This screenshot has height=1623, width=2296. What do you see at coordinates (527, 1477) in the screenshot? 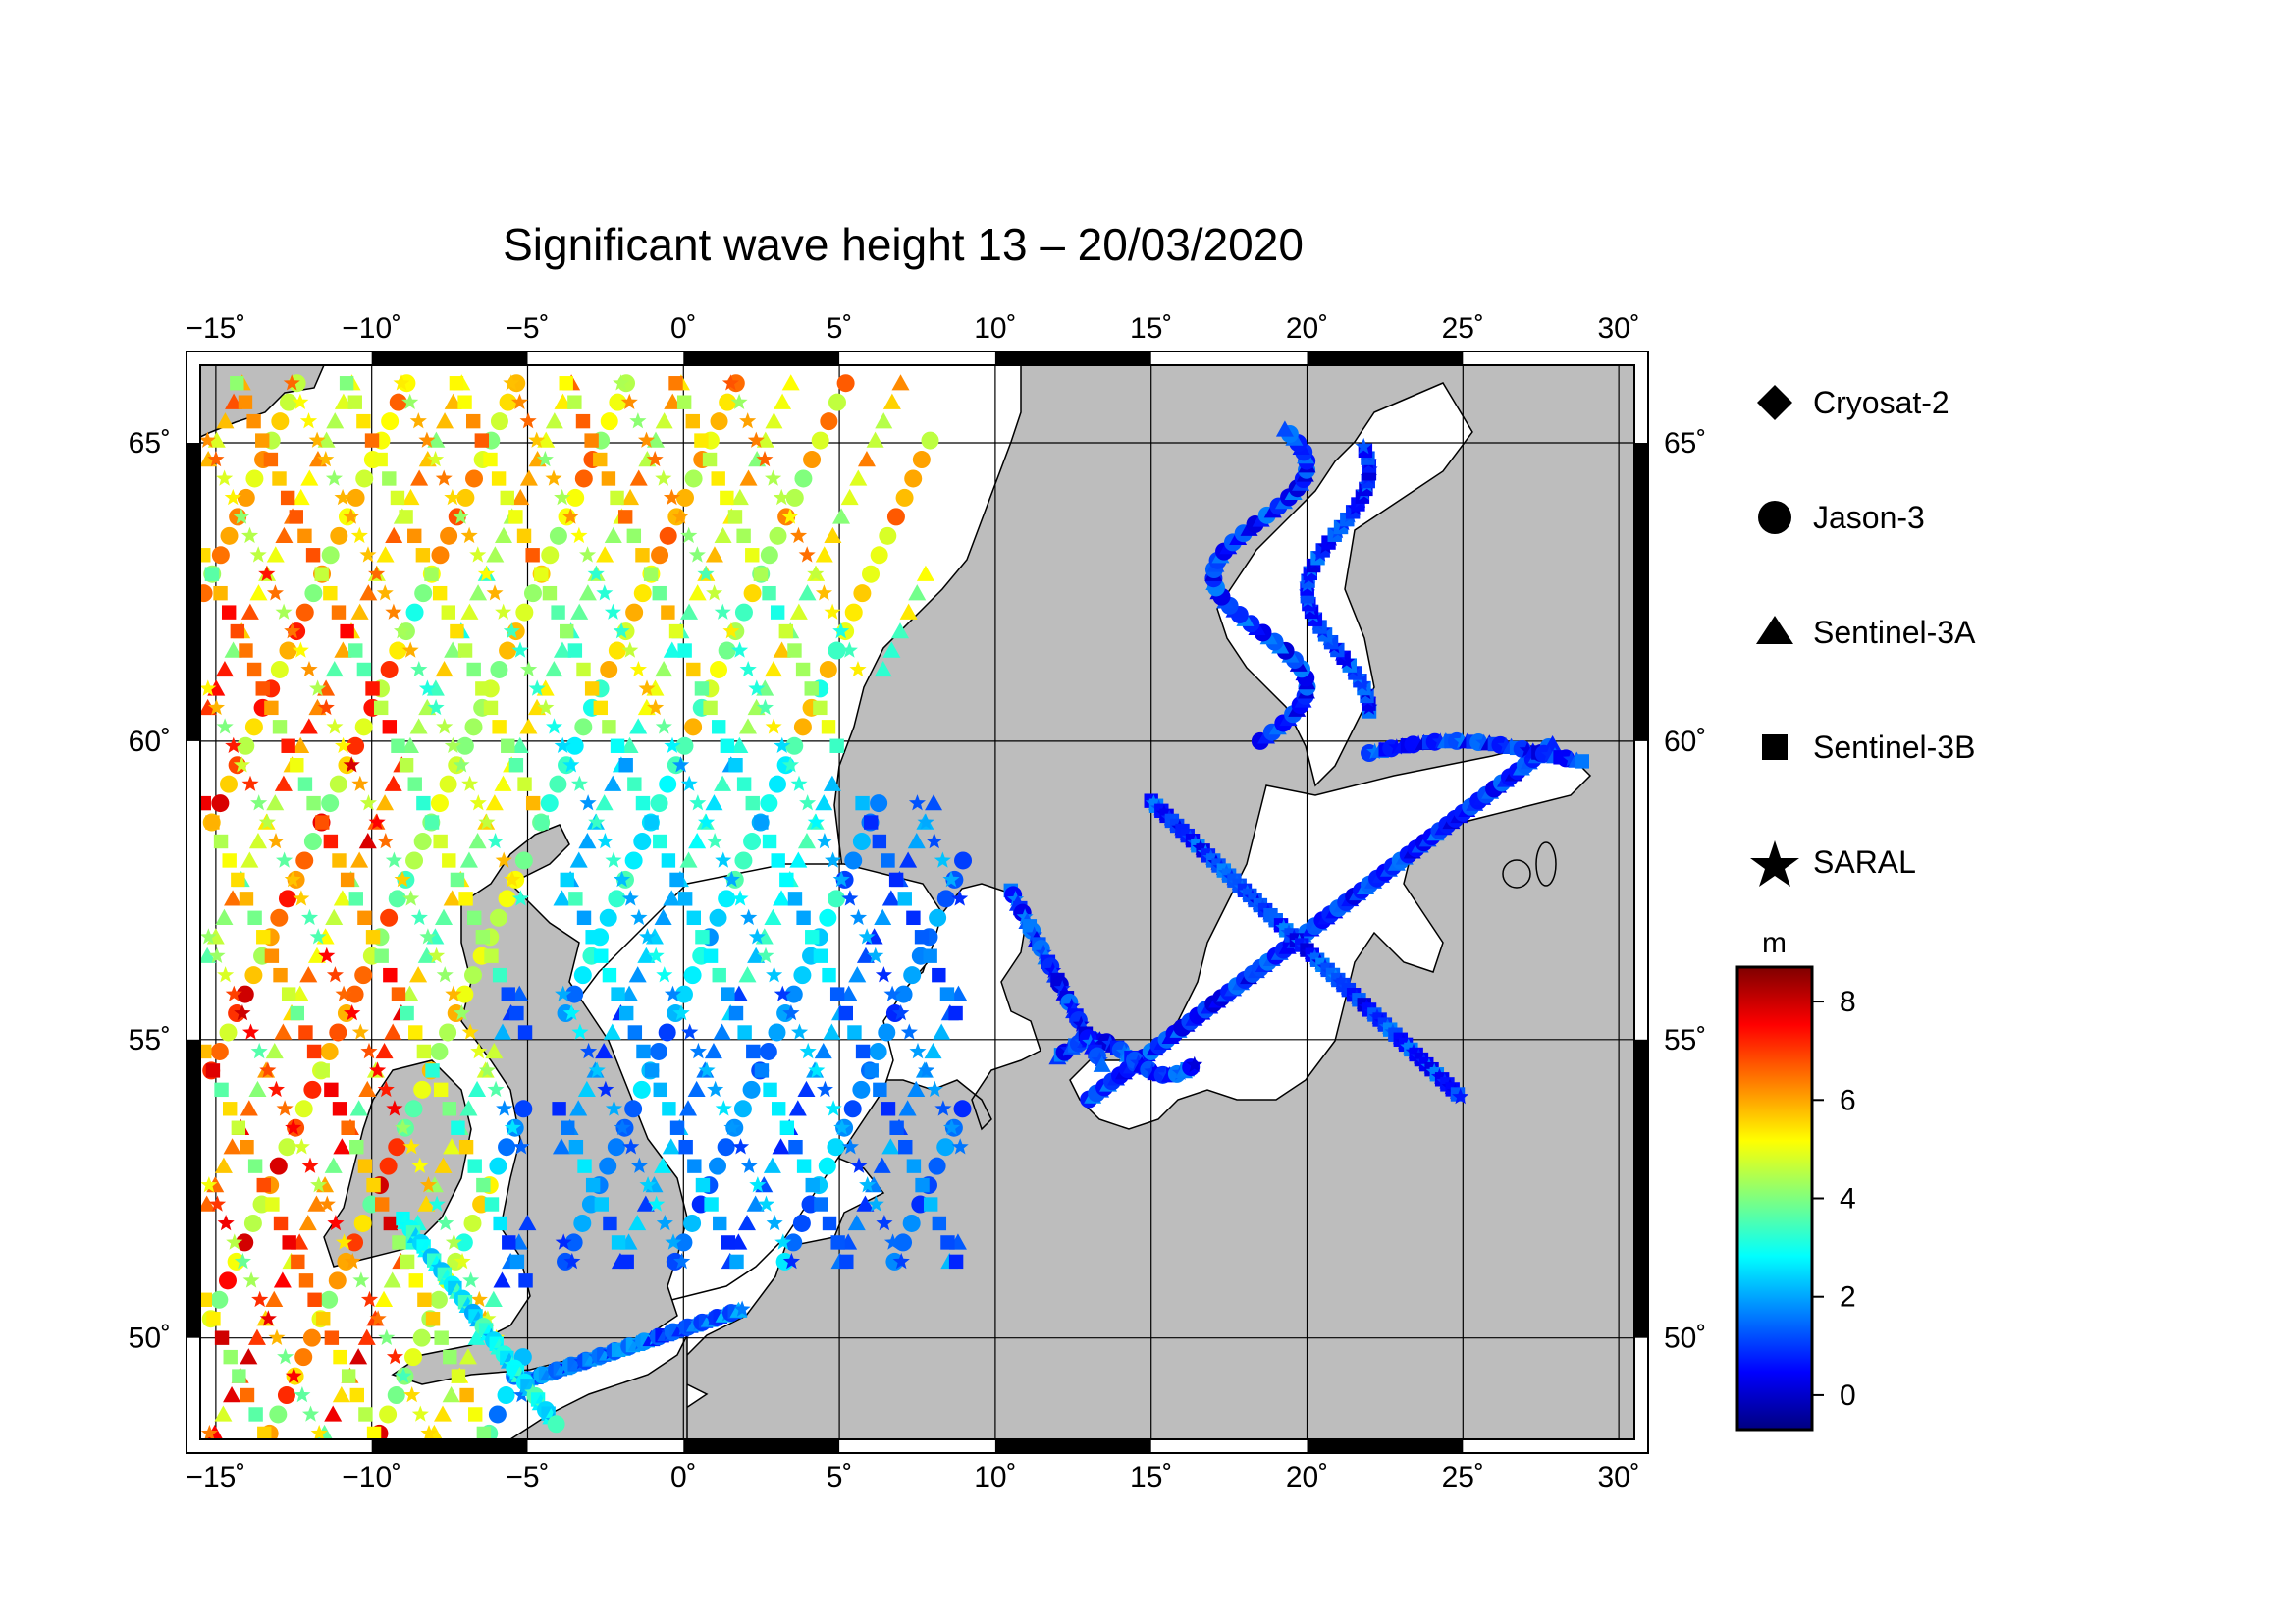
I see `lon-tick-label-bottom: −5˚` at bounding box center [527, 1477].